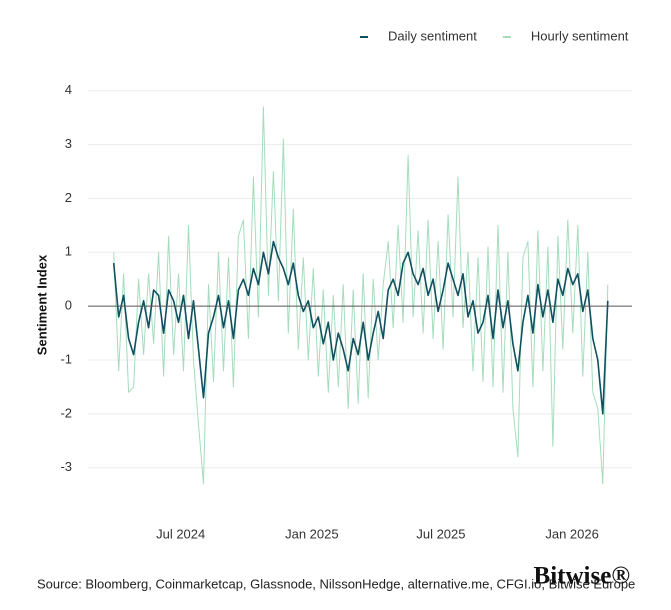 The height and width of the screenshot is (610, 671). What do you see at coordinates (66, 412) in the screenshot?
I see `y-tick-label: -2` at bounding box center [66, 412].